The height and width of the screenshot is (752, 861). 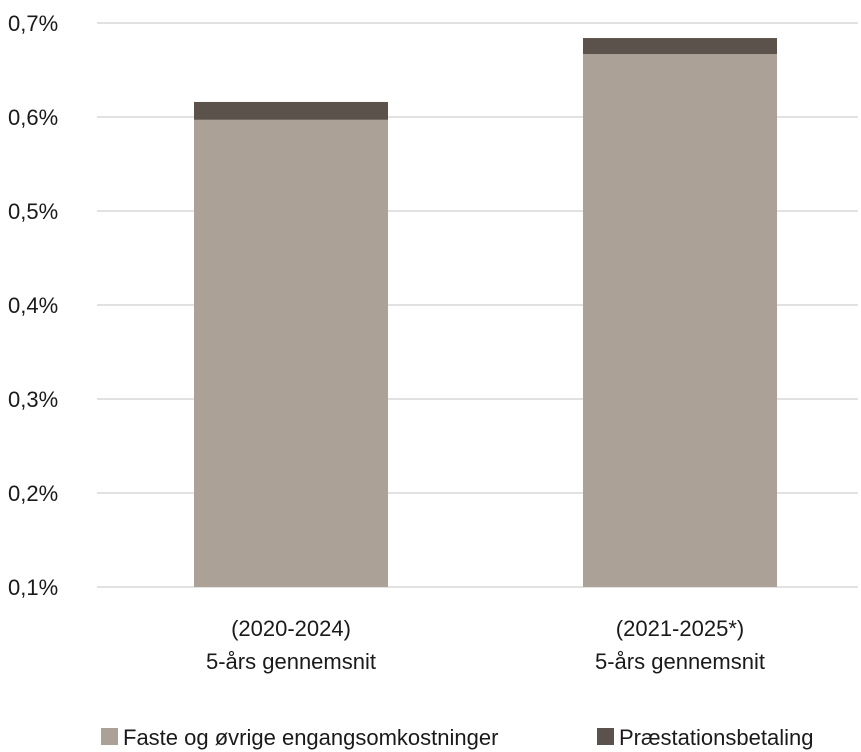 What do you see at coordinates (33, 211) in the screenshot?
I see `y-tick-label: 0,5%` at bounding box center [33, 211].